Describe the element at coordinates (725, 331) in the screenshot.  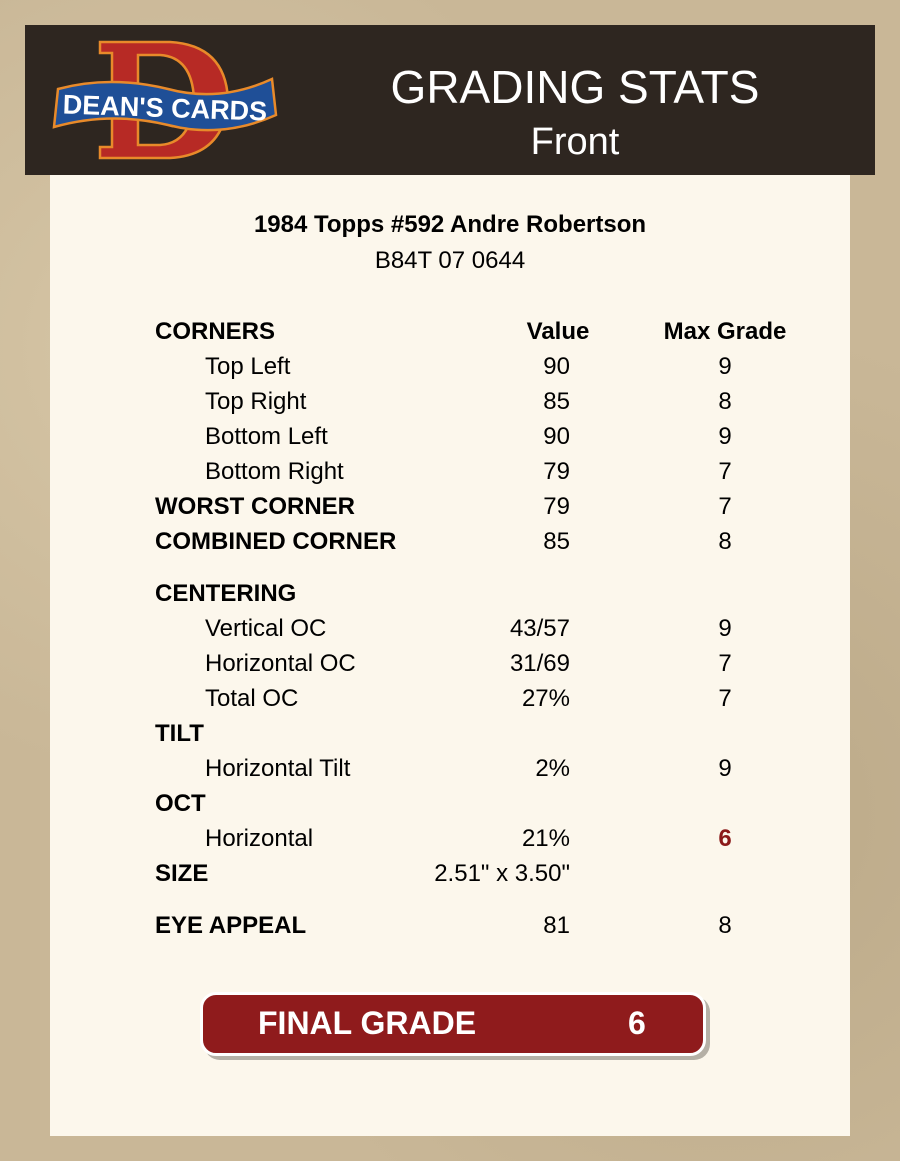
I see `max-grade-column-header: Max Grade` at that location.